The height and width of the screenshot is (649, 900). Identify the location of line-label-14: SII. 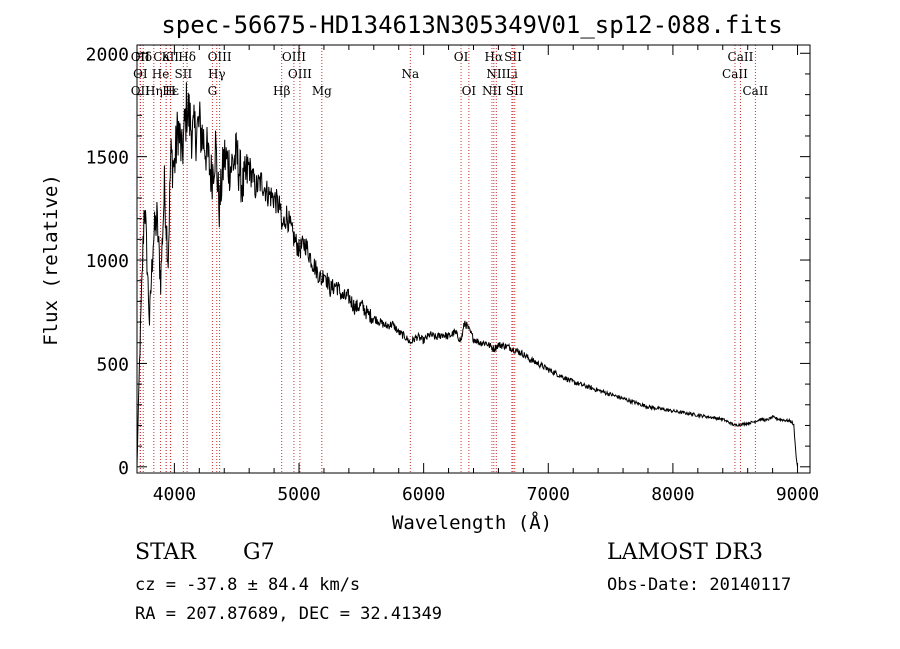
(184, 74).